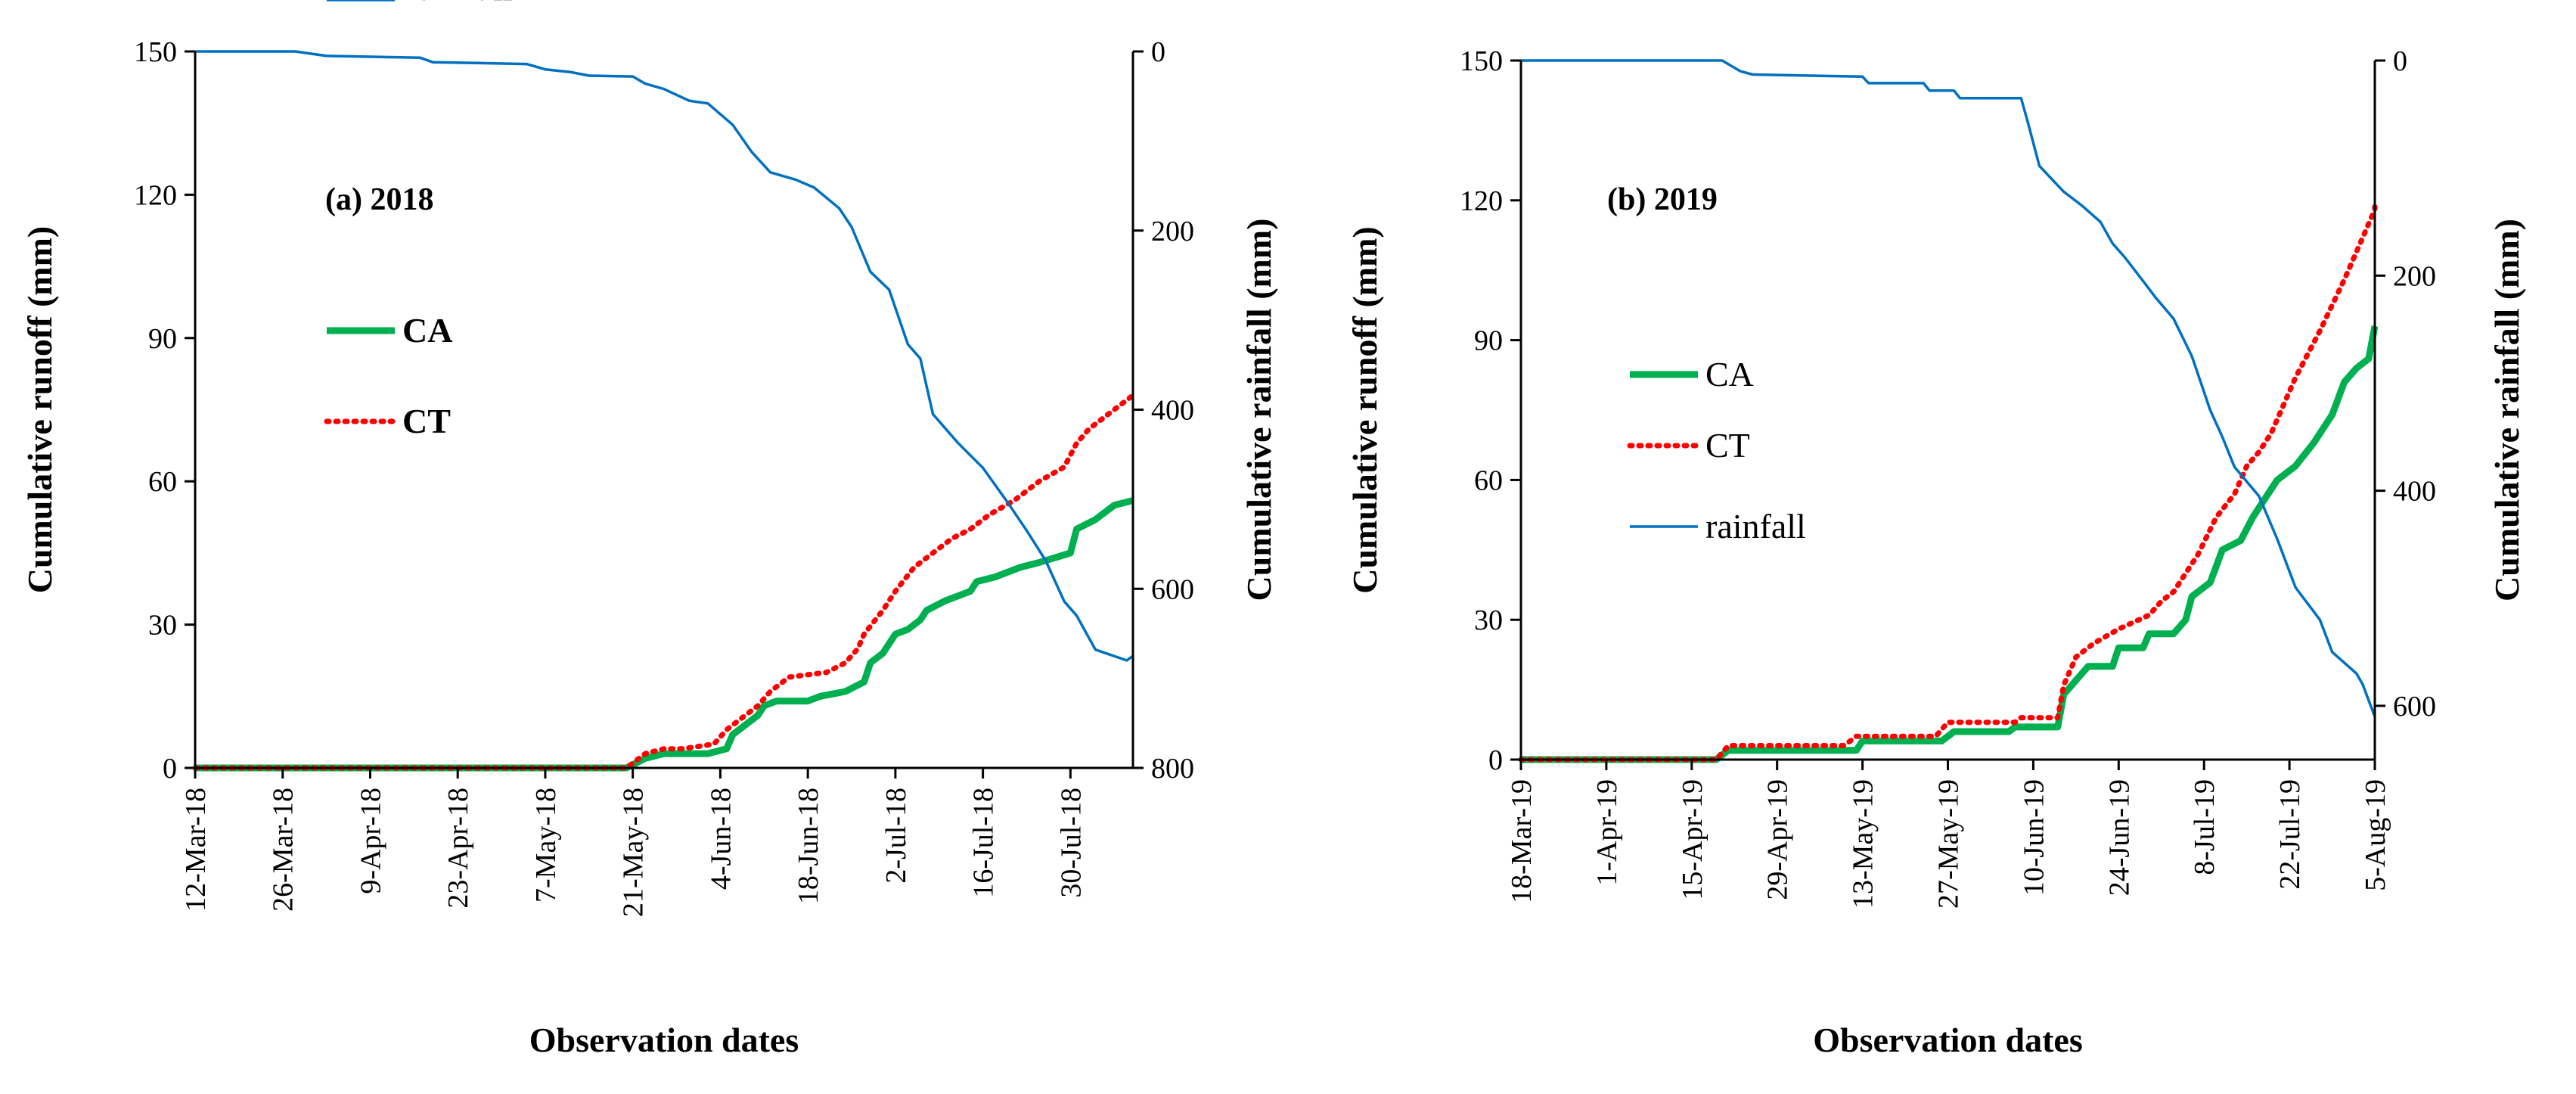  What do you see at coordinates (984, 843) in the screenshot?
I see `x-tick-label: 16-Jul-18` at bounding box center [984, 843].